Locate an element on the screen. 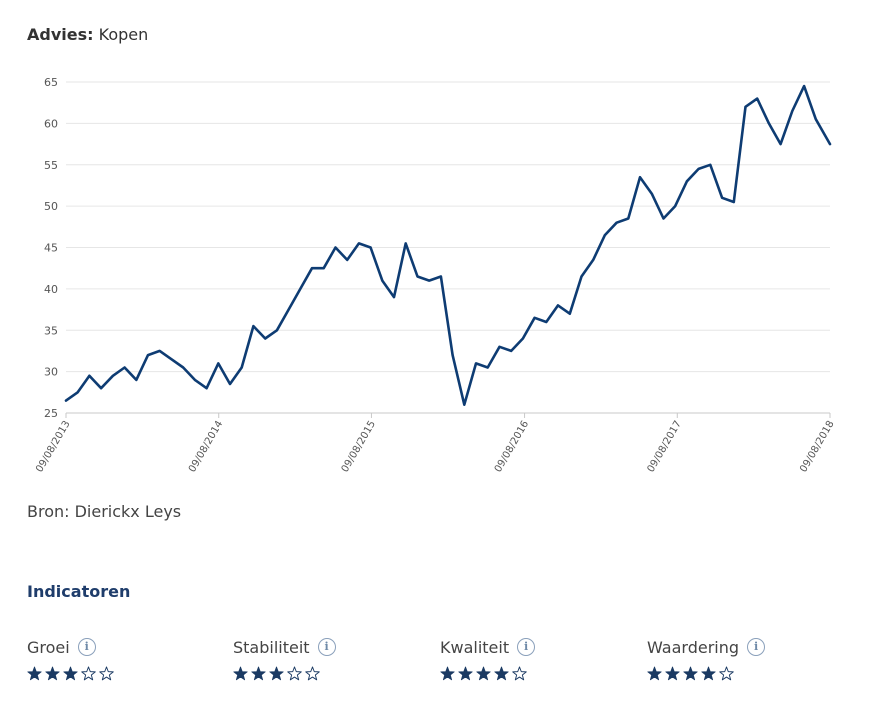  indicator-label: Waardering is located at coordinates (693, 647).